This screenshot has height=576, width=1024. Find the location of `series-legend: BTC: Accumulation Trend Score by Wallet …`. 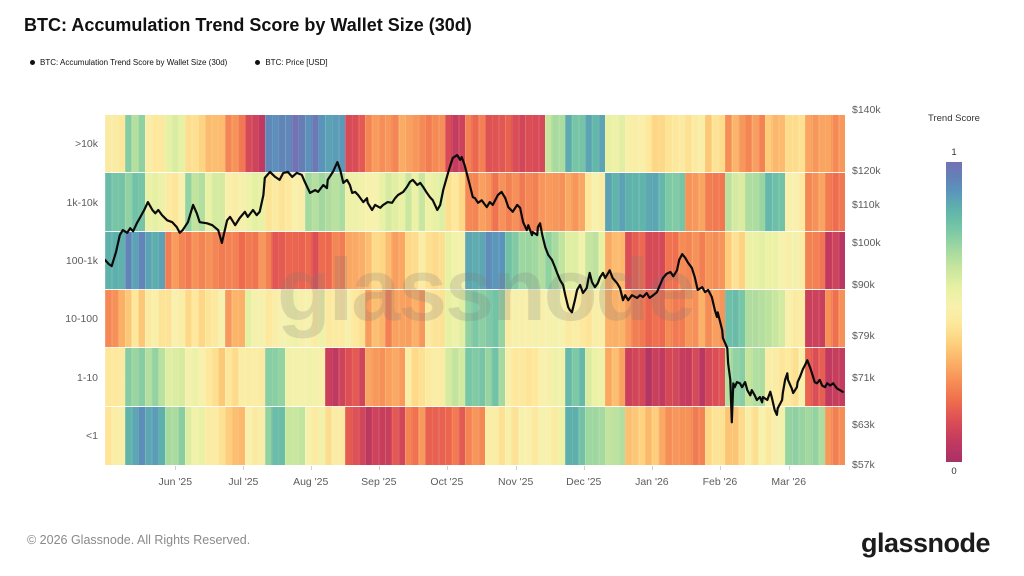

series-legend: BTC: Accumulation Trend Score by Wallet … is located at coordinates (179, 62).